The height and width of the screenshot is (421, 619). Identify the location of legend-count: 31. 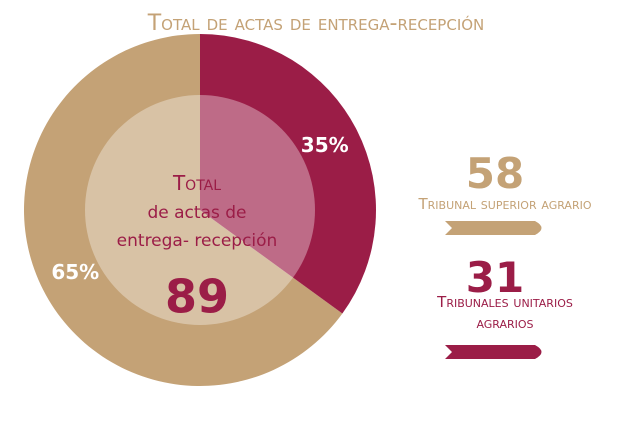
(495, 277).